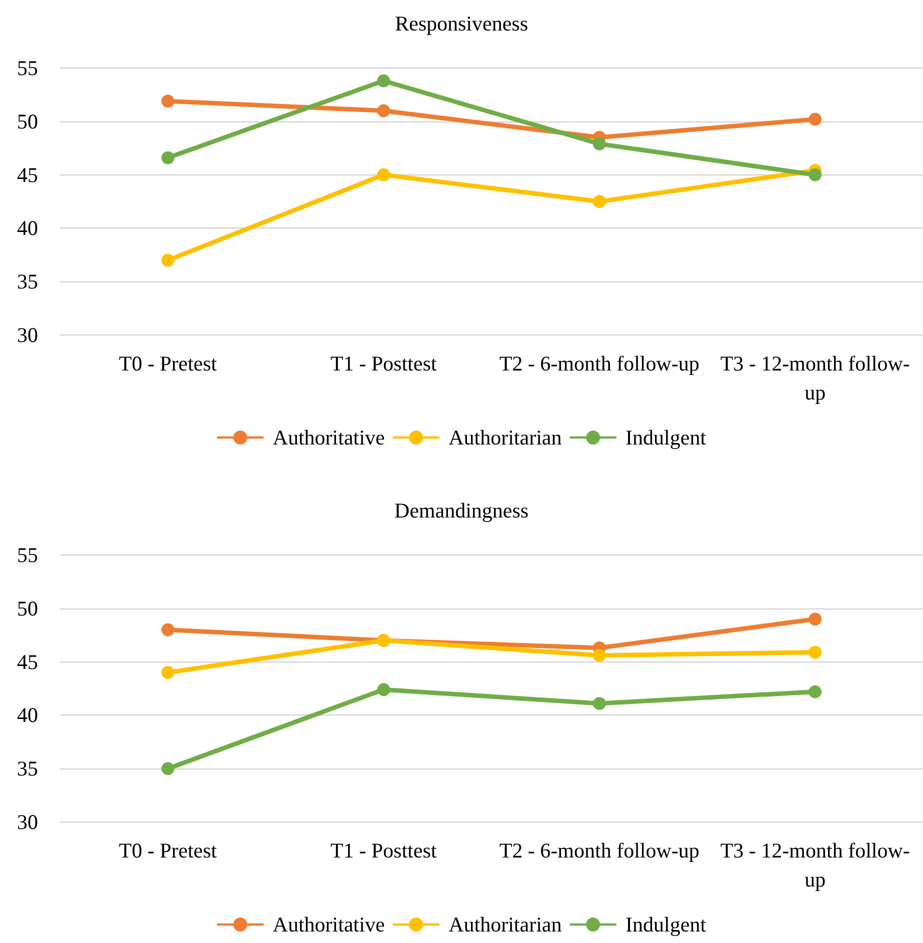 The width and height of the screenshot is (923, 943). Describe the element at coordinates (461, 24) in the screenshot. I see `chart-title: Responsiveness` at that location.